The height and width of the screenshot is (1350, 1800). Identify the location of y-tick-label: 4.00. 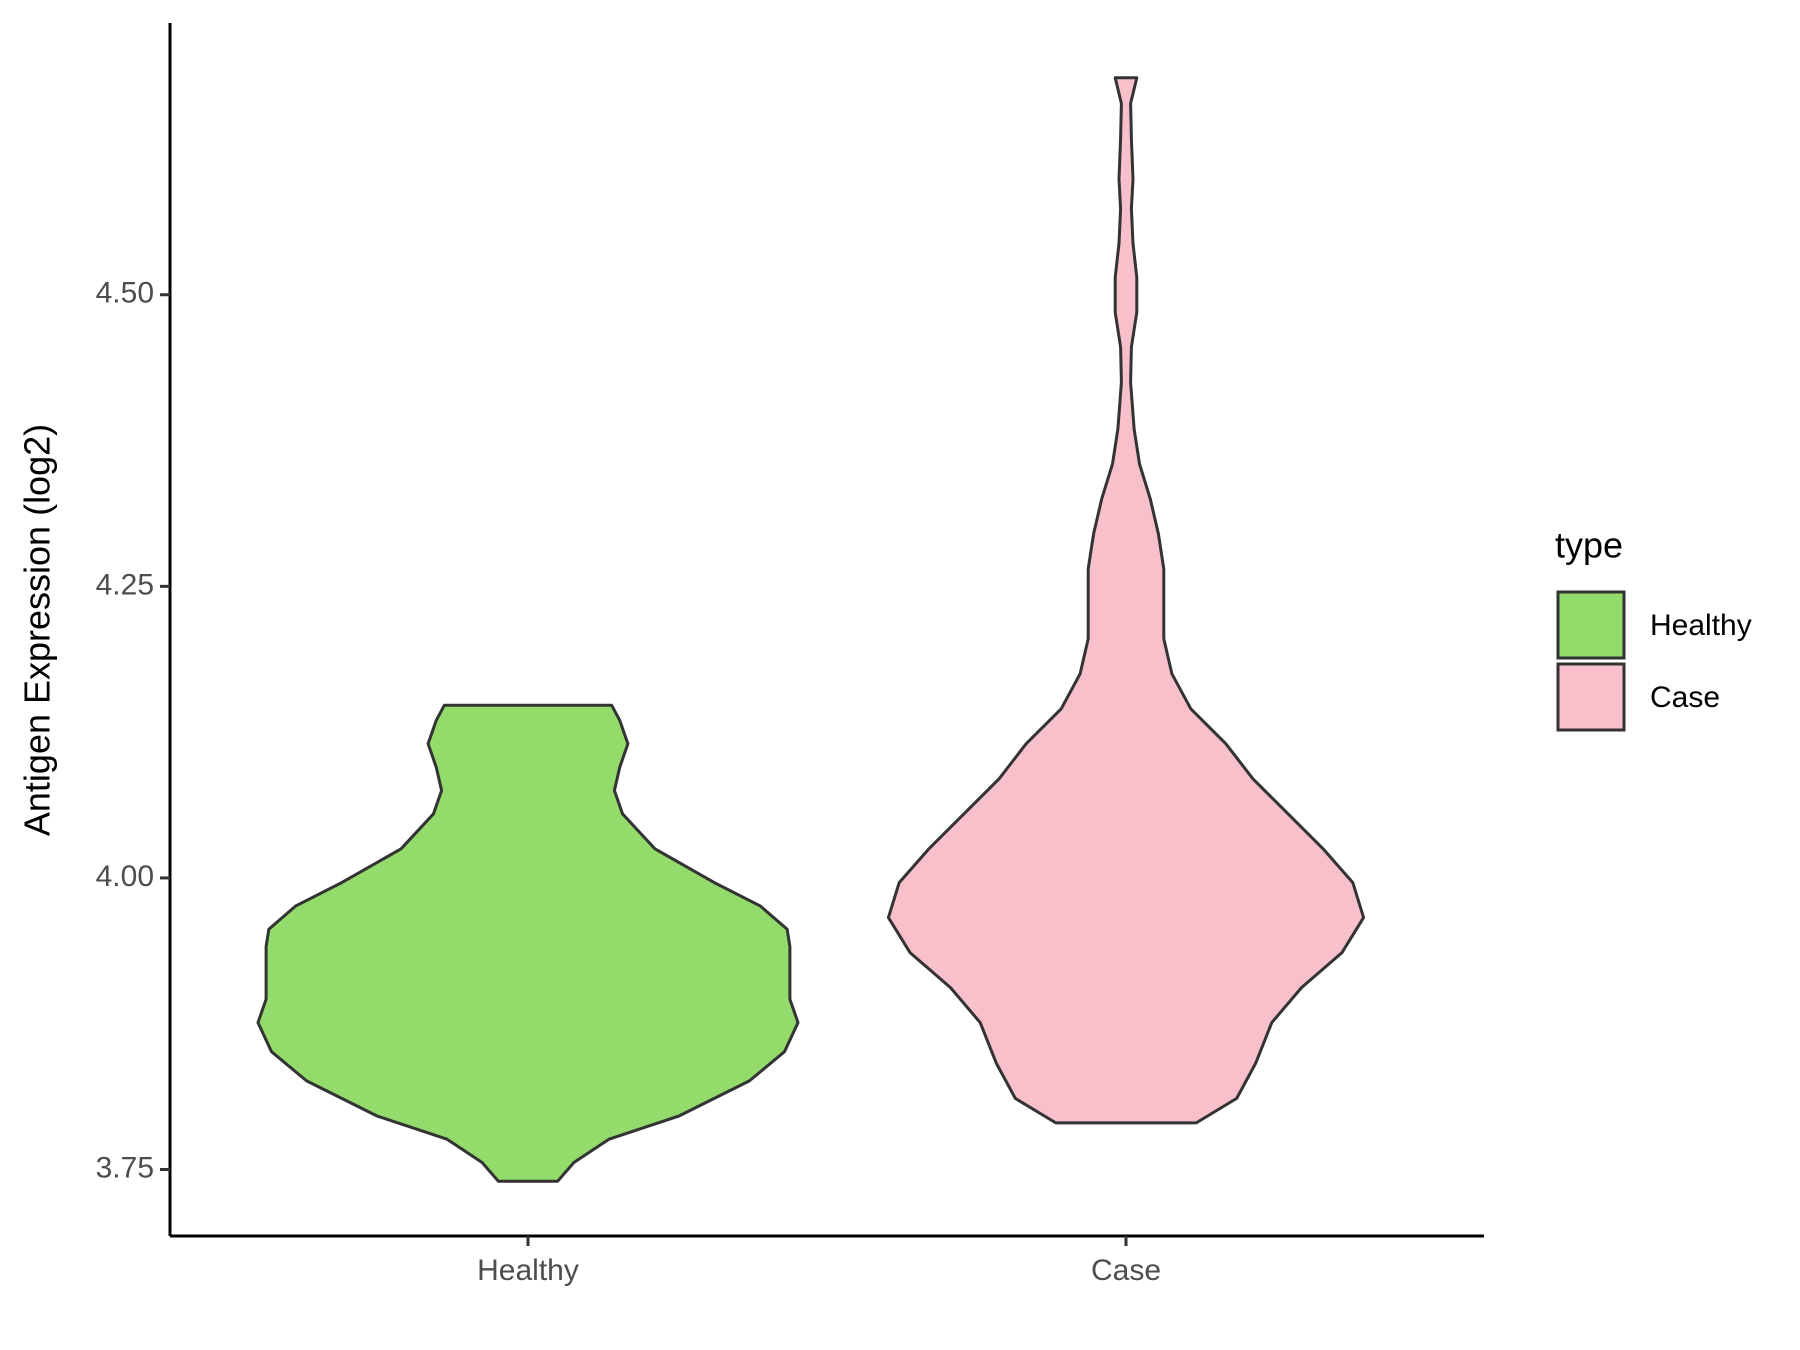
(125, 876).